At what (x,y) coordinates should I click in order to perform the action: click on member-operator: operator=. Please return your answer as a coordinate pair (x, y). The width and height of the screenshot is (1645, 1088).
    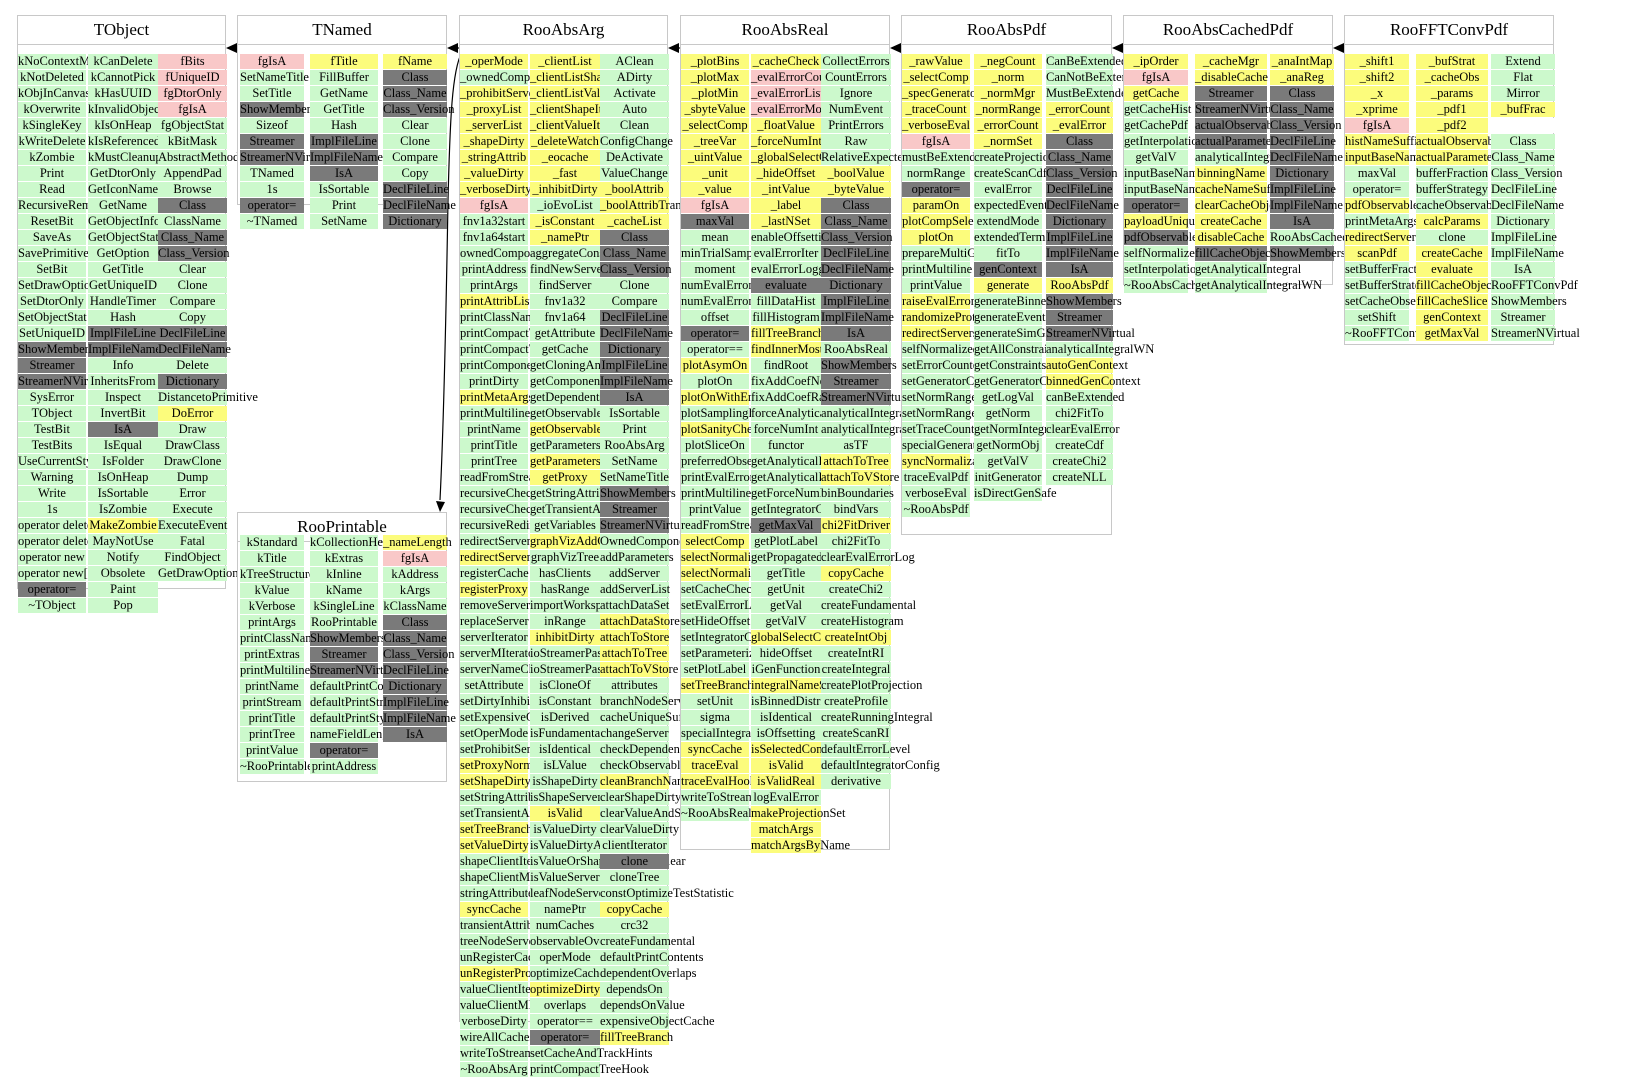
    Looking at the image, I should click on (344, 750).